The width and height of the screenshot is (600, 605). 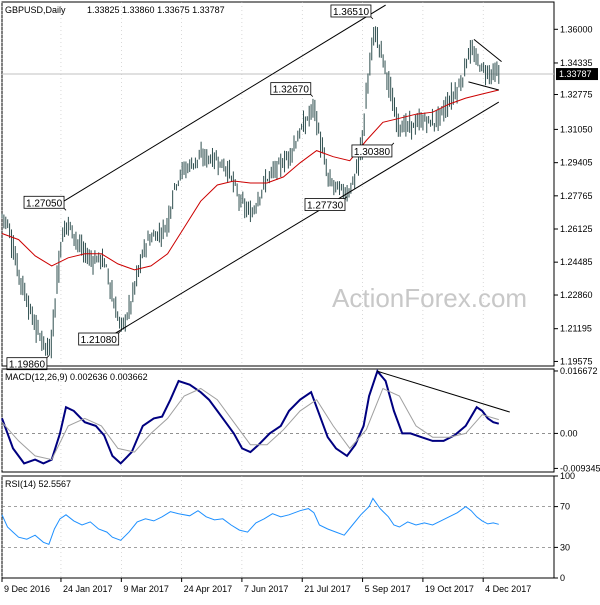 I want to click on rsi-line, so click(x=250, y=521).